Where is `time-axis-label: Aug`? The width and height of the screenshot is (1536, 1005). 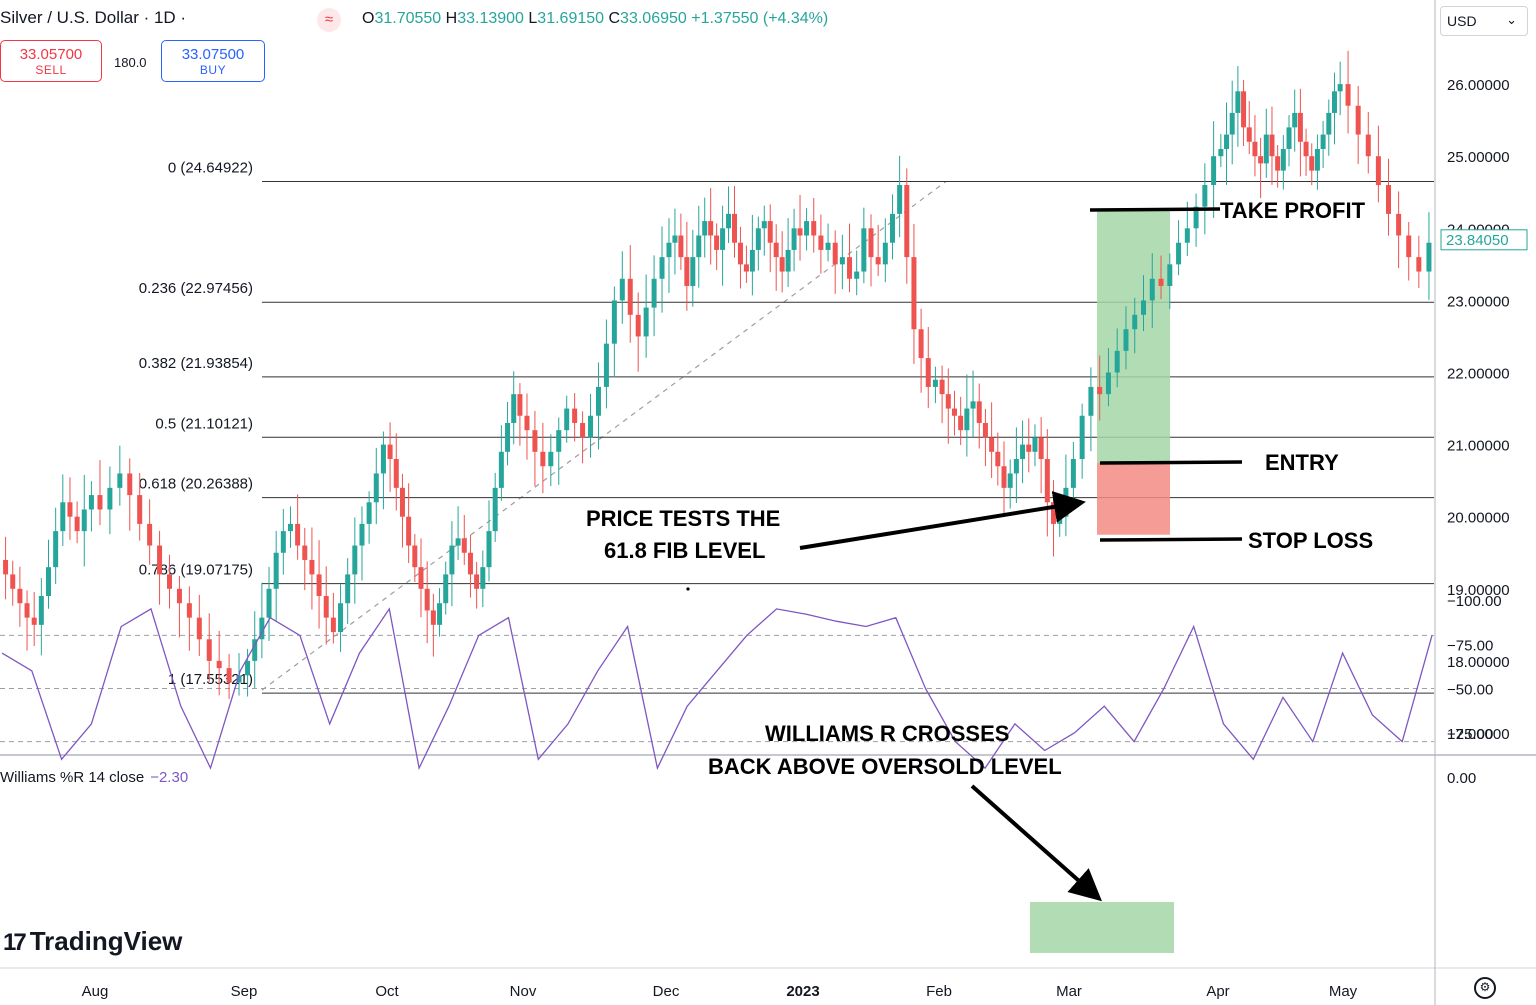 time-axis-label: Aug is located at coordinates (95, 991).